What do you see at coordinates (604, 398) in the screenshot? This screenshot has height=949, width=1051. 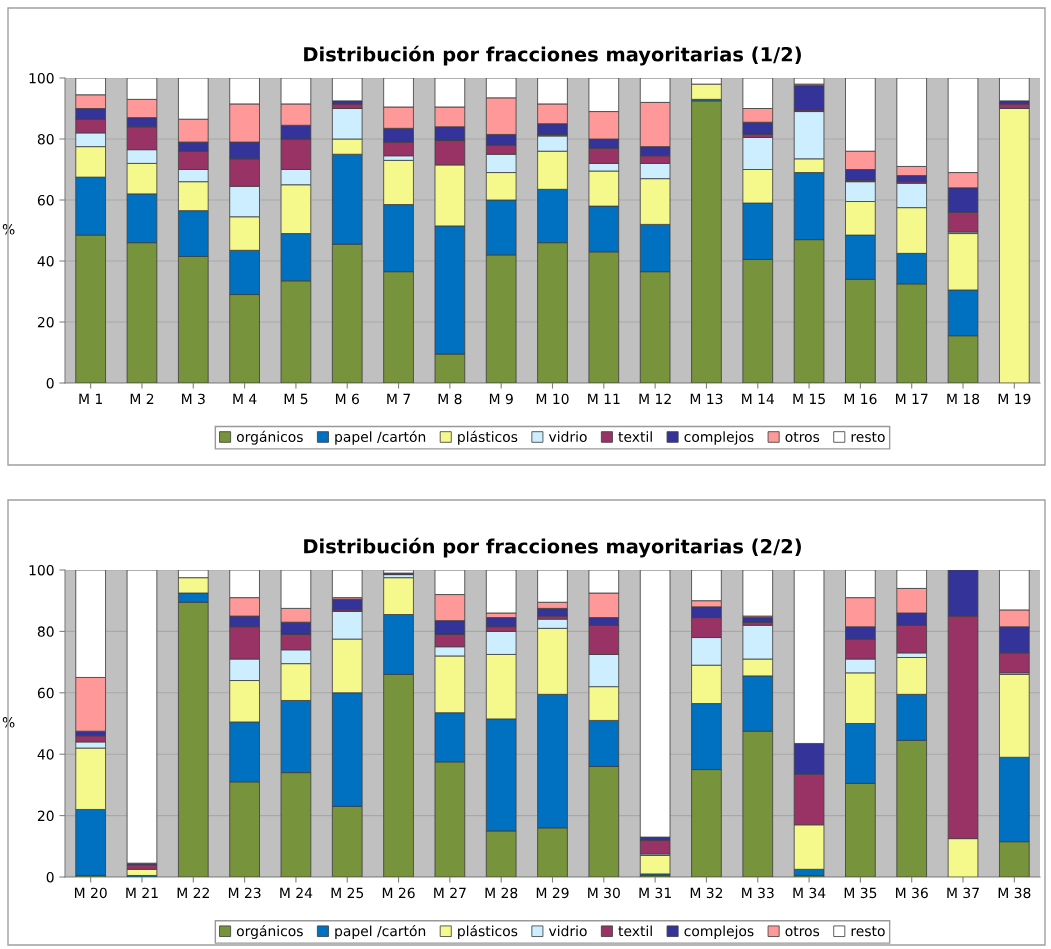 I see `x-tick-label: M 11` at bounding box center [604, 398].